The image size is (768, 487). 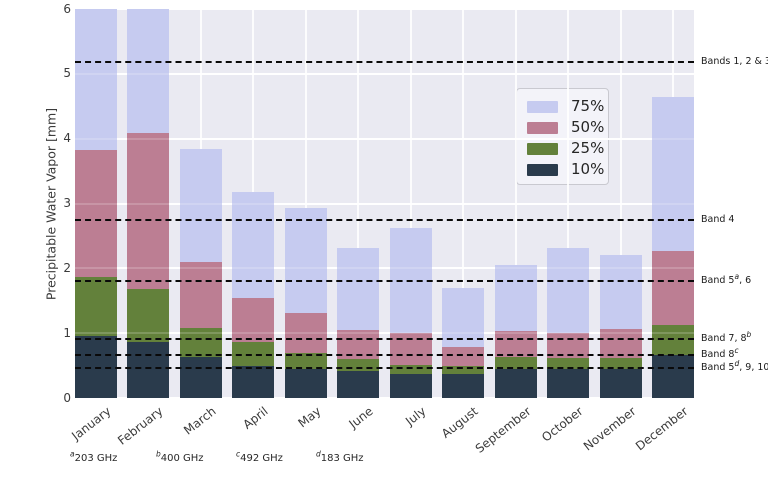 I want to click on x-tick-label-december: December, so click(x=661, y=429).